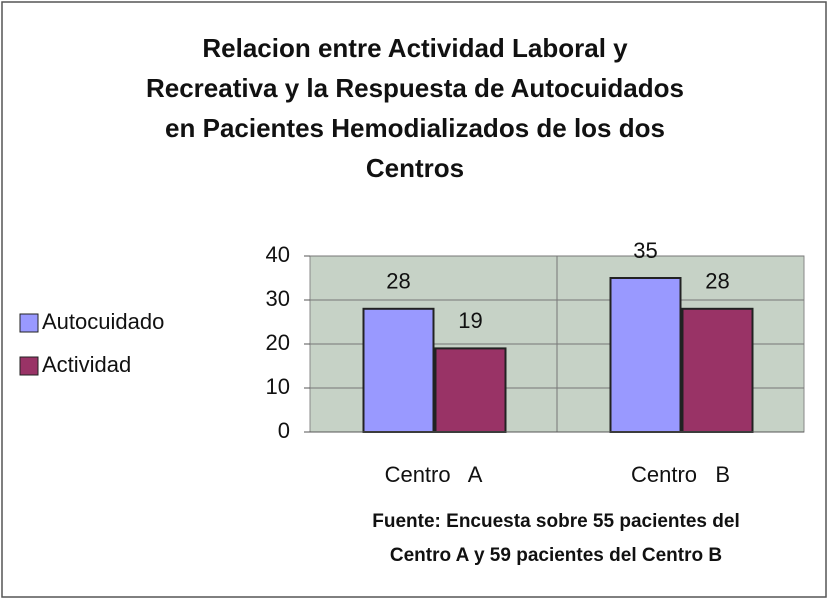 The image size is (828, 599). I want to click on x-tick-label: Centro B, so click(680, 474).